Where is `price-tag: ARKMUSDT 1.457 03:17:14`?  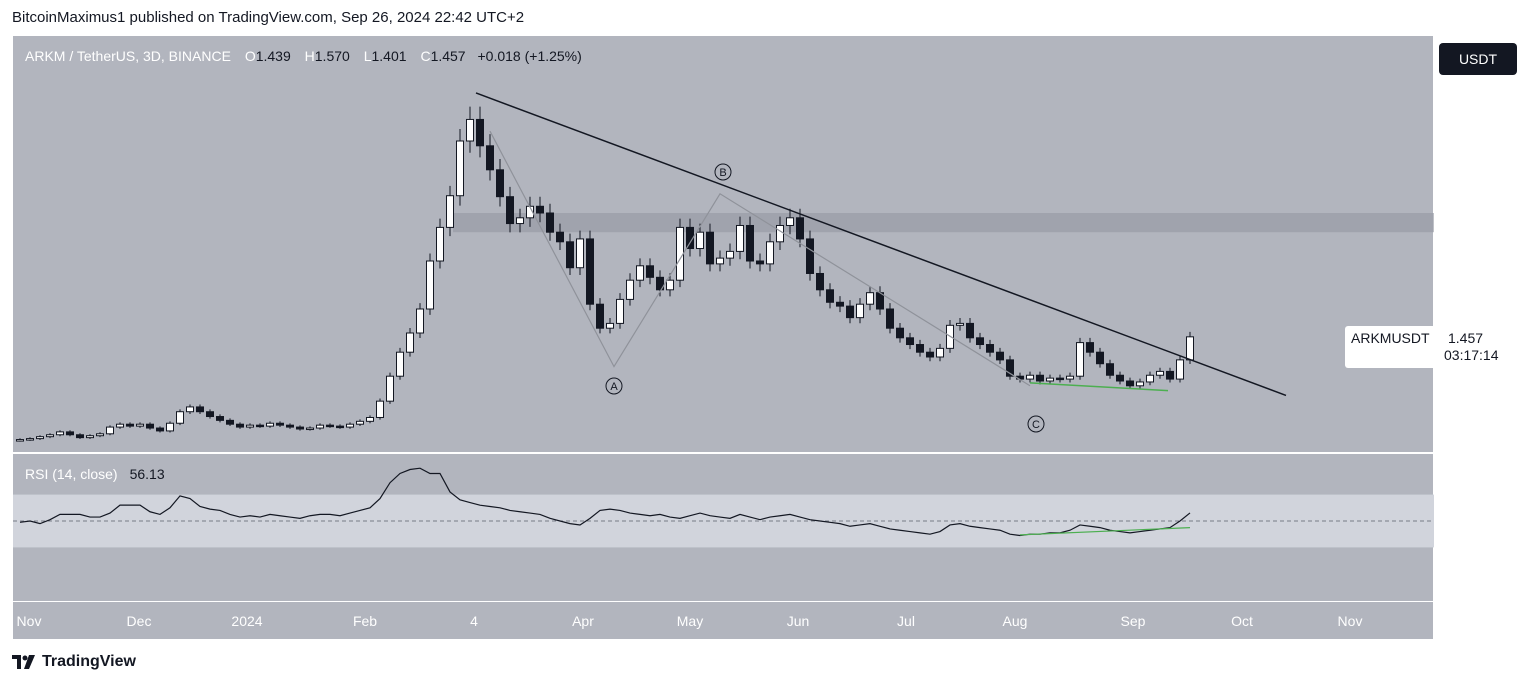 price-tag: ARKMUSDT 1.457 03:17:14 is located at coordinates (1430, 347).